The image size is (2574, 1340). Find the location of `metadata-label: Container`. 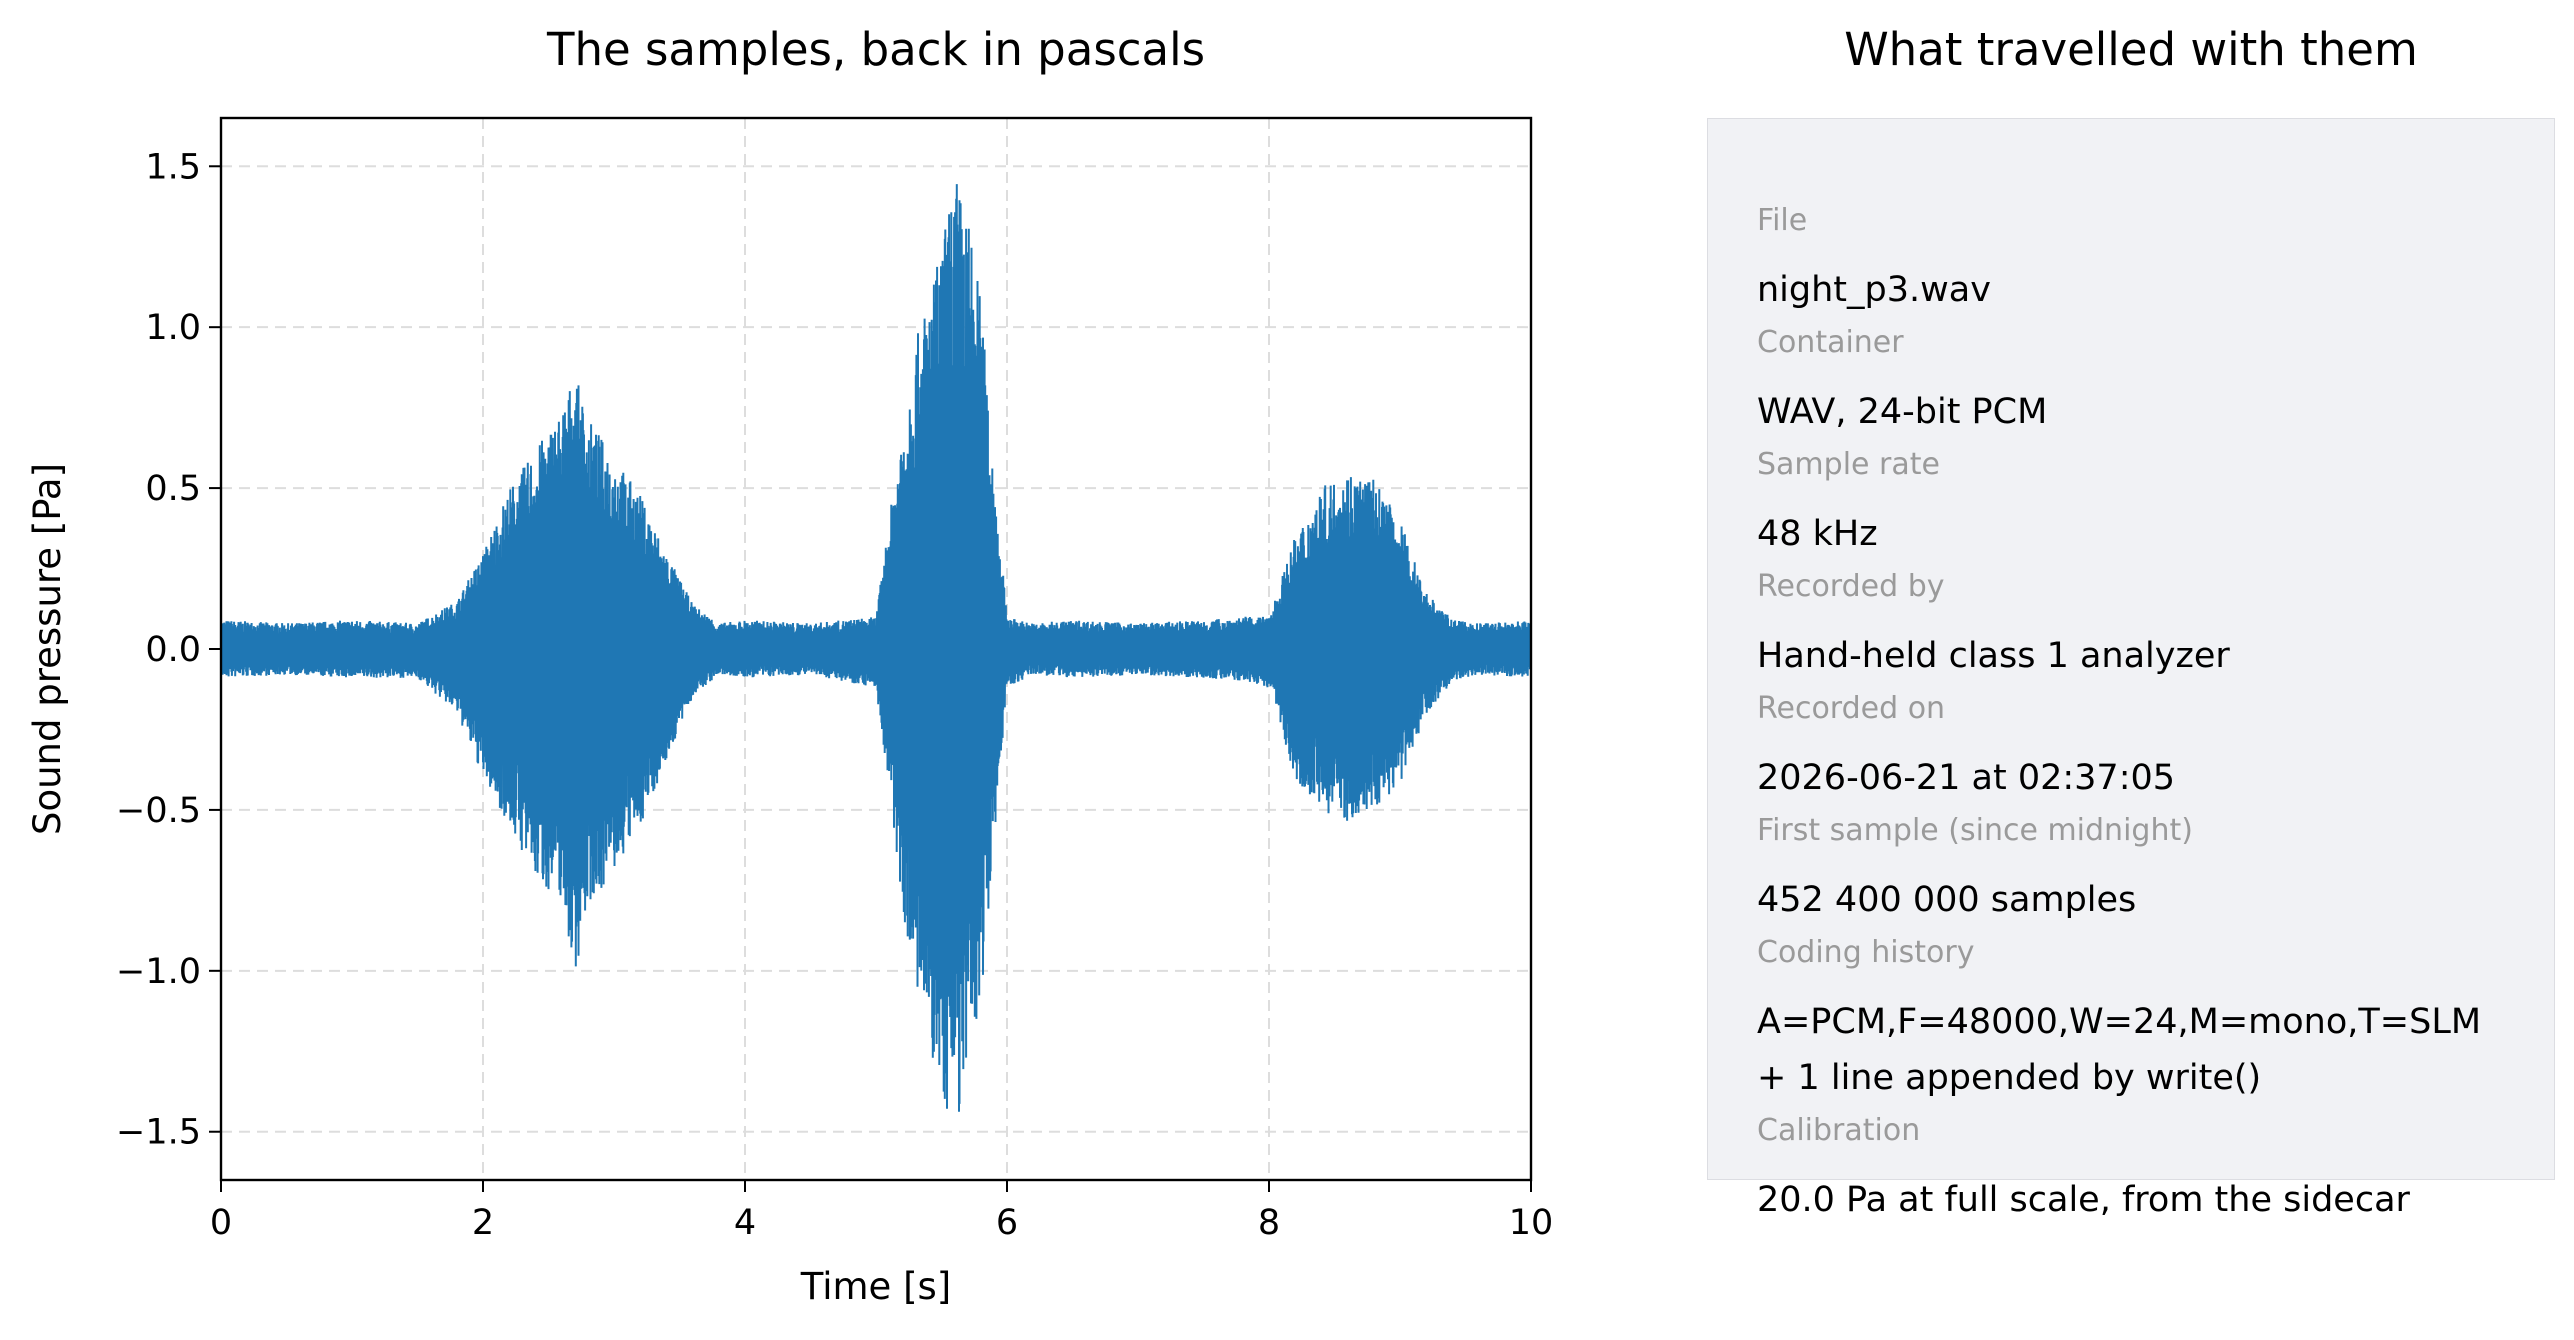

metadata-label: Container is located at coordinates (1830, 342).